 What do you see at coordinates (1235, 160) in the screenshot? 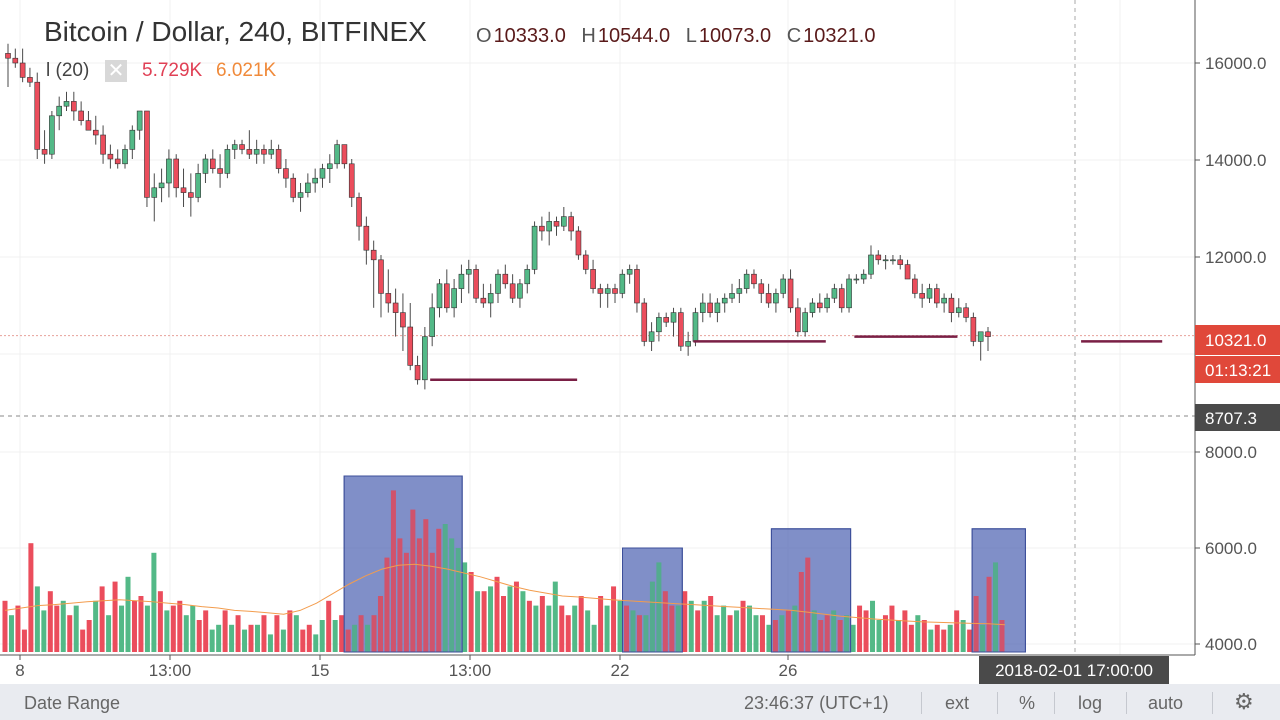
I see `price-tick-label: 14000.0` at bounding box center [1235, 160].